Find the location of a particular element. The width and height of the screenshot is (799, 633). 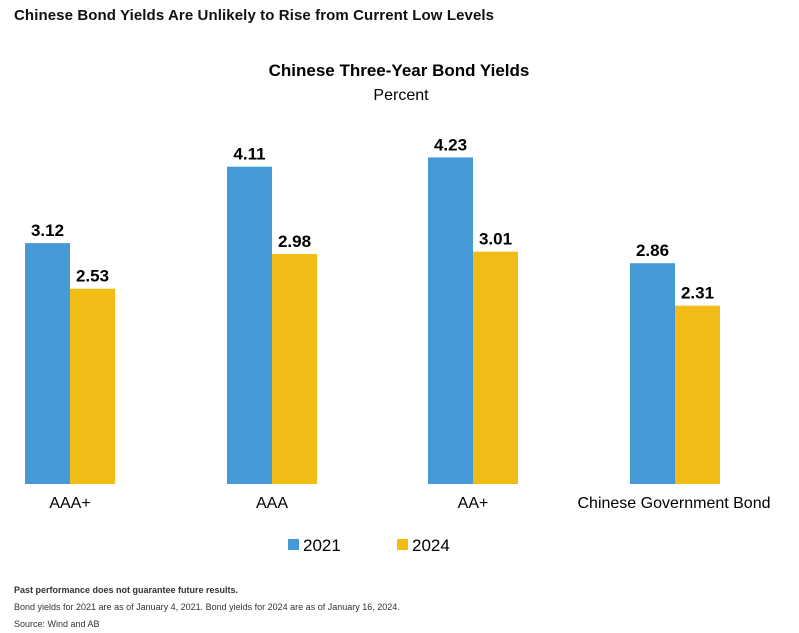

value-label-2021-0: 3.12 is located at coordinates (47, 230).